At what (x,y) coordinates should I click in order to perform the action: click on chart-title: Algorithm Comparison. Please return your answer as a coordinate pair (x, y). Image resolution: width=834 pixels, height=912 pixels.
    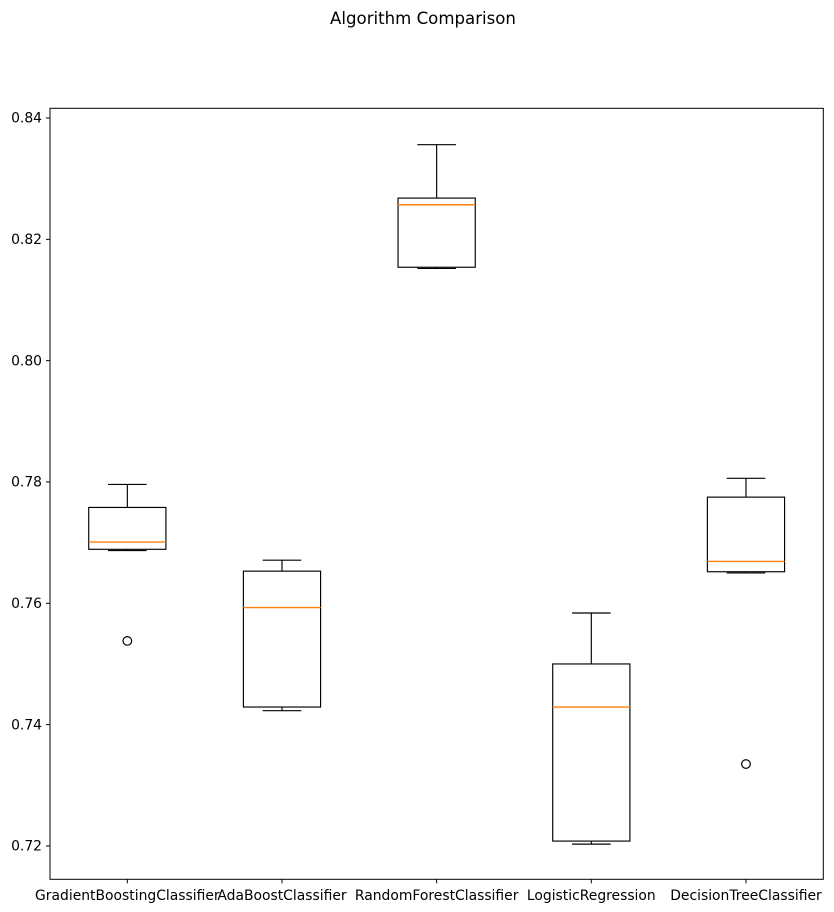
    Looking at the image, I should click on (423, 18).